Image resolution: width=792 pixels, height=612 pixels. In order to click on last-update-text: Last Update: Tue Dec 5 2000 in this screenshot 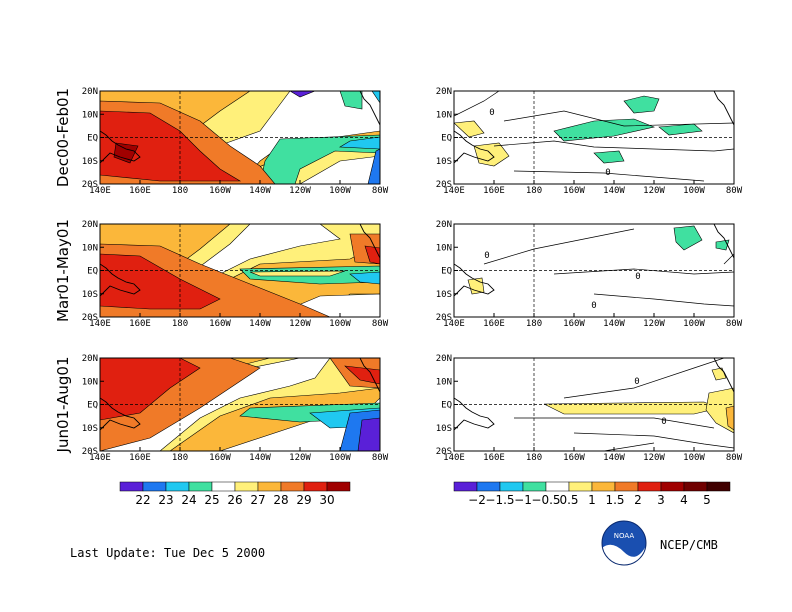, I will do `click(168, 553)`.